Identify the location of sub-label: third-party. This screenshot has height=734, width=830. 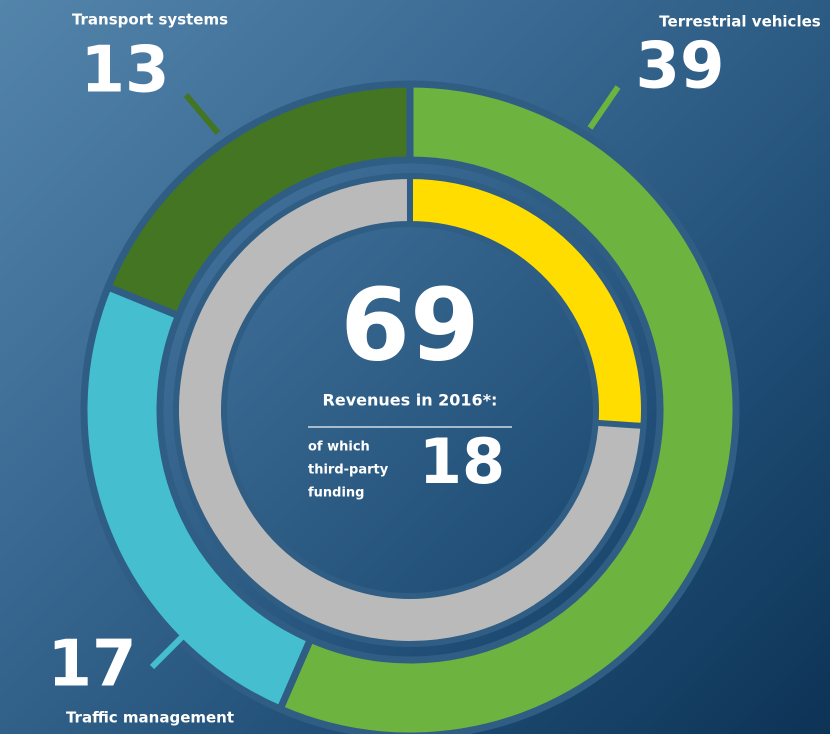
(348, 470).